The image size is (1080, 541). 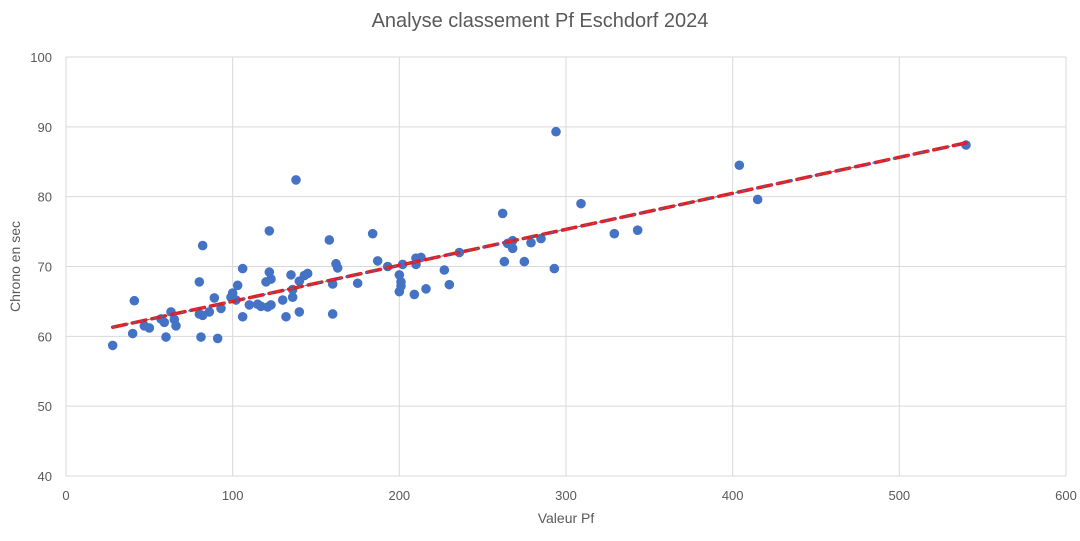 I want to click on y-tick-label: 90, so click(x=45, y=127).